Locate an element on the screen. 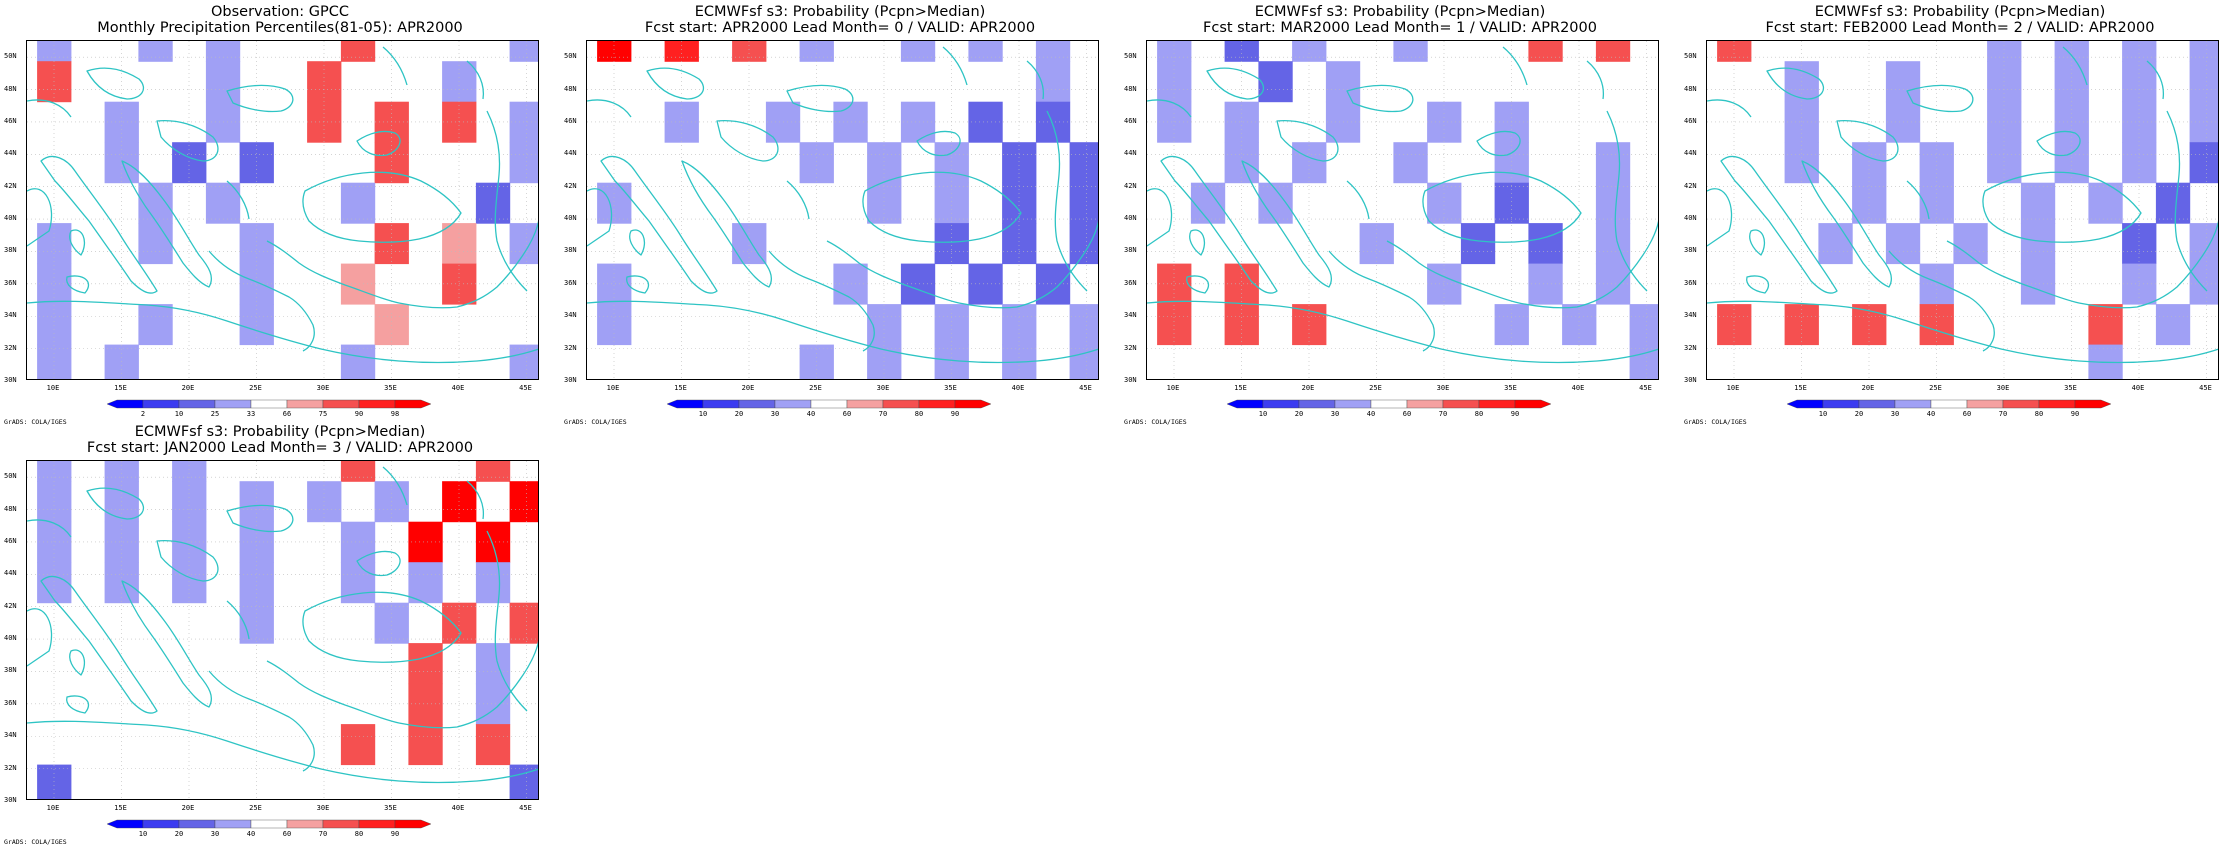 The height and width of the screenshot is (846, 2240). colorbar-label: 30 is located at coordinates (1895, 414).